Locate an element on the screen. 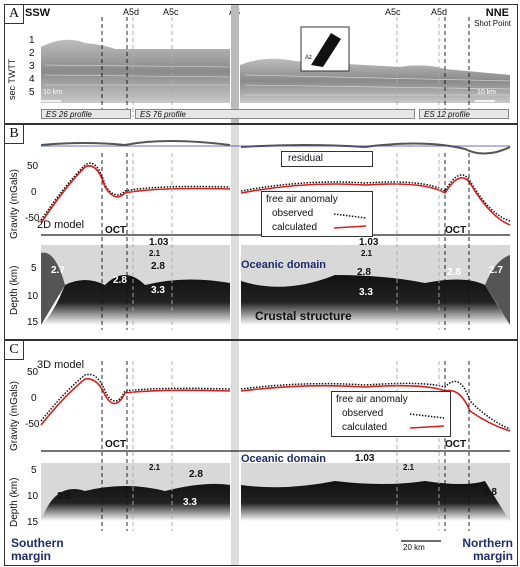 This screenshot has height=567, width=520. grav-tick-0-c: 0 is located at coordinates (34, 398).